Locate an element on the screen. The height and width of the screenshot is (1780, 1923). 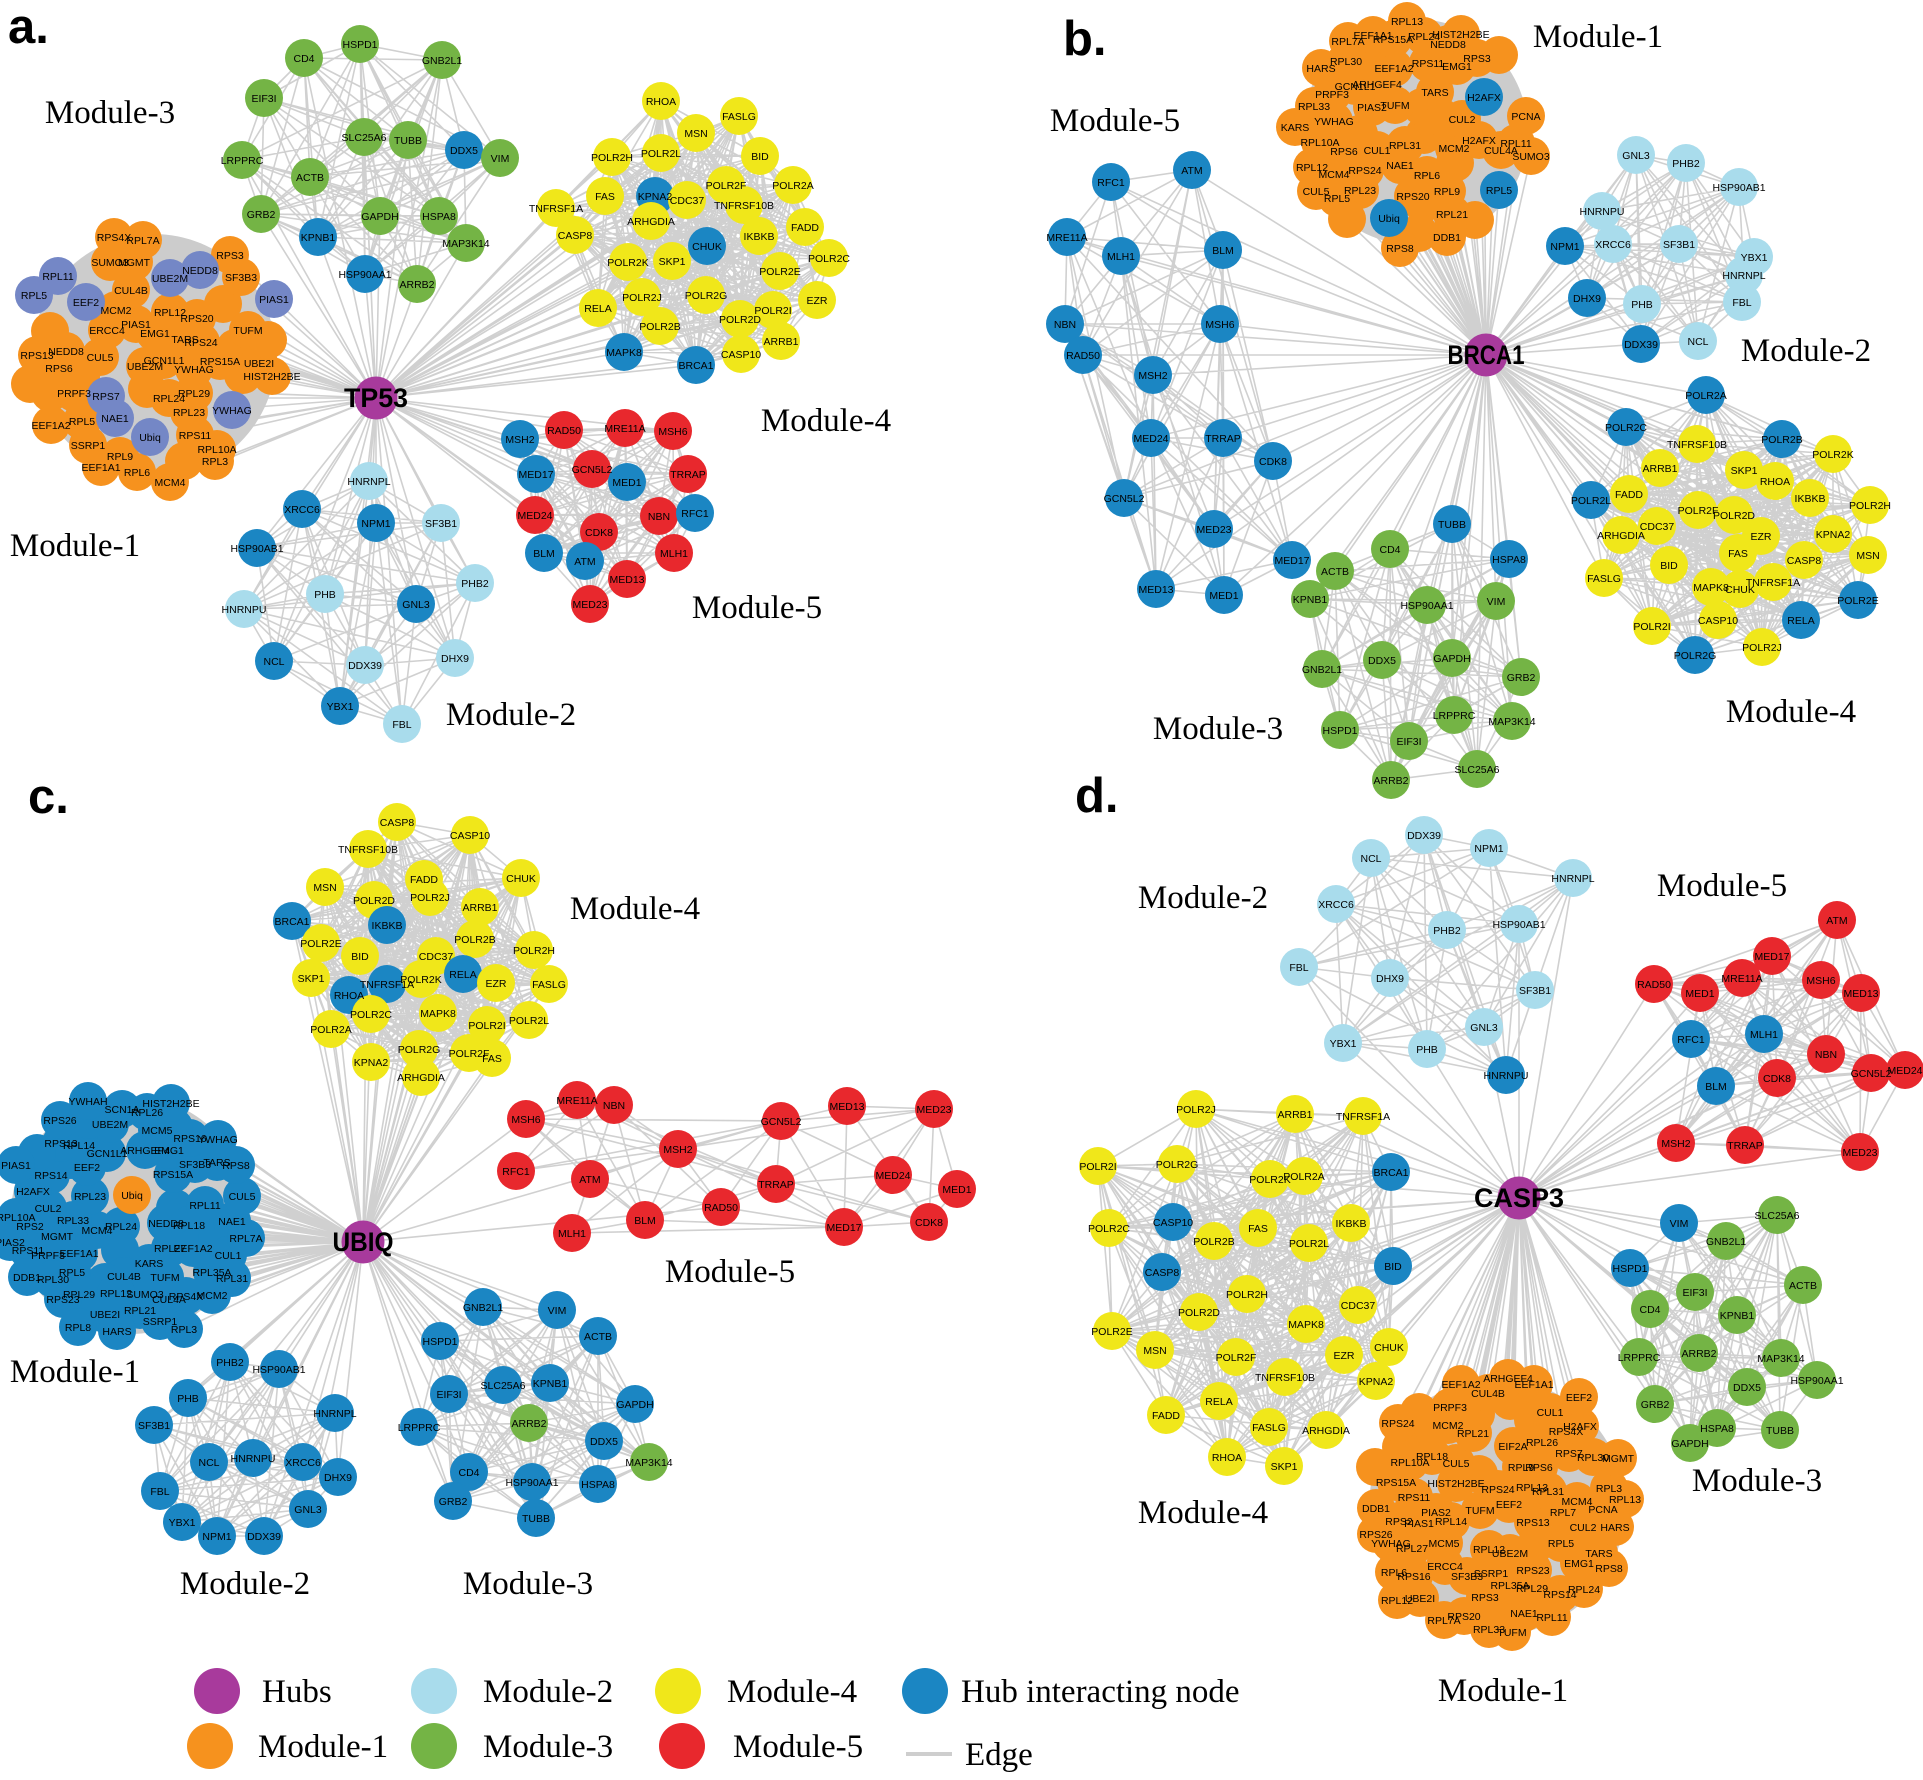
svg-text: ATM is located at coordinates (584, 562).